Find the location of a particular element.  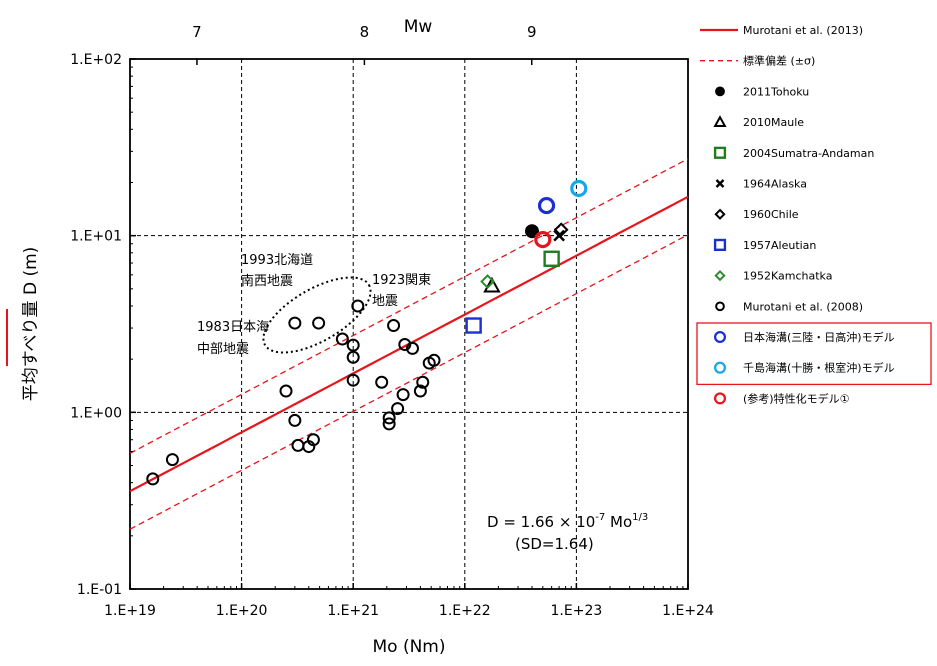

x-tick-label: 1.E+21 is located at coordinates (353, 611).